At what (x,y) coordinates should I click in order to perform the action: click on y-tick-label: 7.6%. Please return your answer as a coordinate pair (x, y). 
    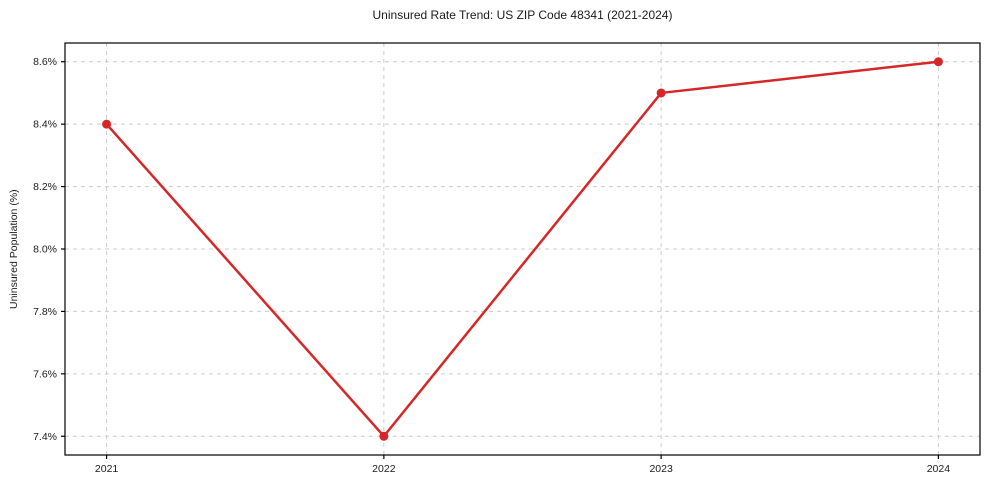
    Looking at the image, I should click on (45, 374).